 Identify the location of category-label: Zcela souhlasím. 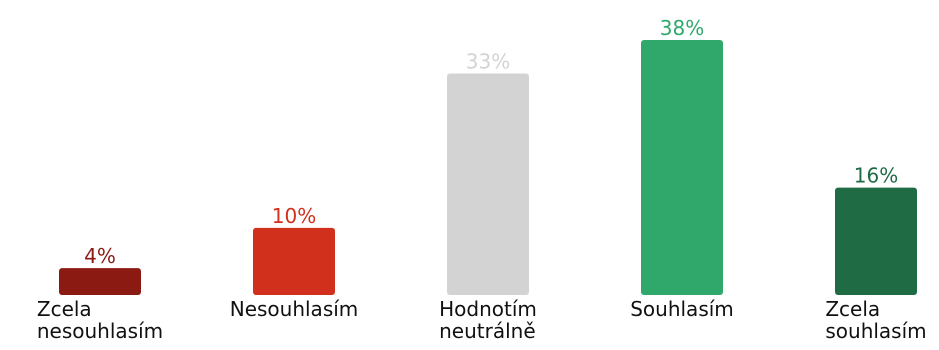
(876, 320).